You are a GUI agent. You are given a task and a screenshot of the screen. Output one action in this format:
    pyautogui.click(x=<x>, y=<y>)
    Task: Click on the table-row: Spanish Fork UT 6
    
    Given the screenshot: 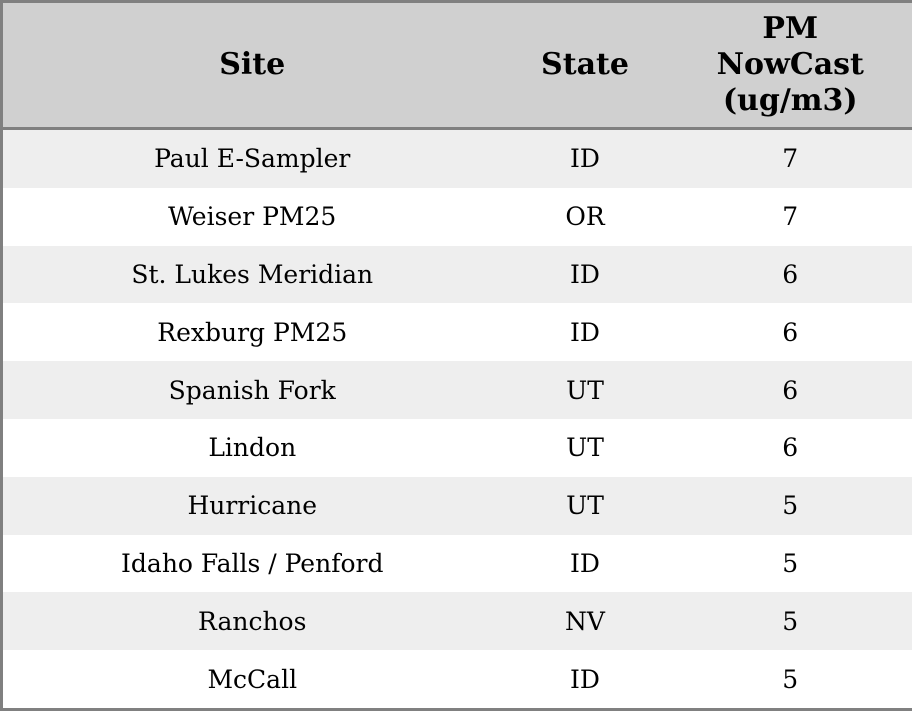 What is the action you would take?
    pyautogui.click(x=456, y=390)
    